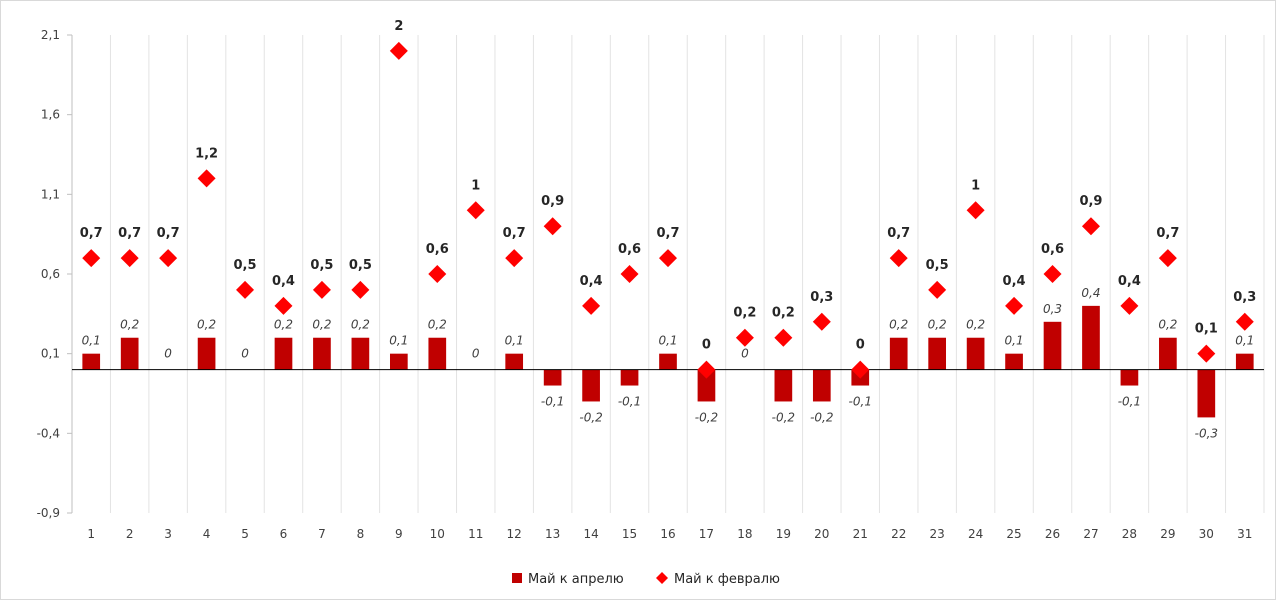 This screenshot has height=600, width=1276. I want to click on x-tick-label: 3, so click(168, 534).